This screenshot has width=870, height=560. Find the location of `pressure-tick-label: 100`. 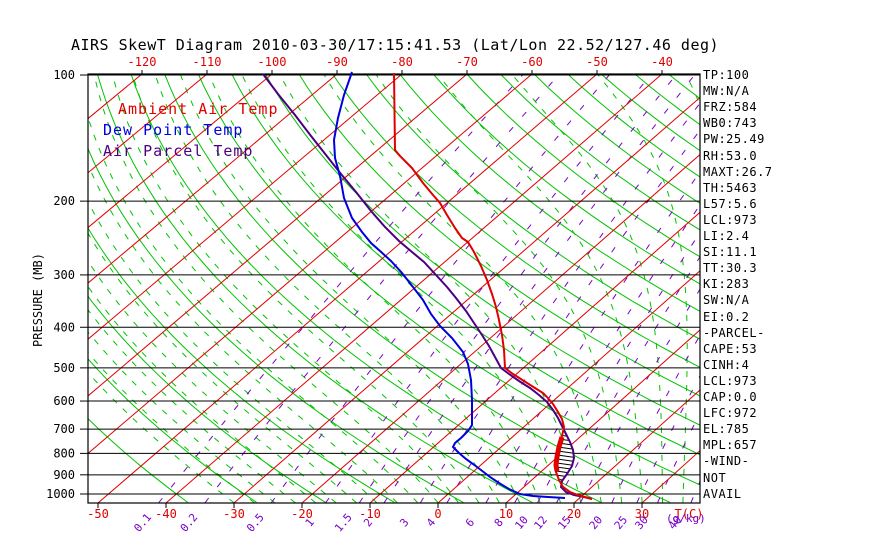

pressure-tick-label: 100 is located at coordinates (64, 75).